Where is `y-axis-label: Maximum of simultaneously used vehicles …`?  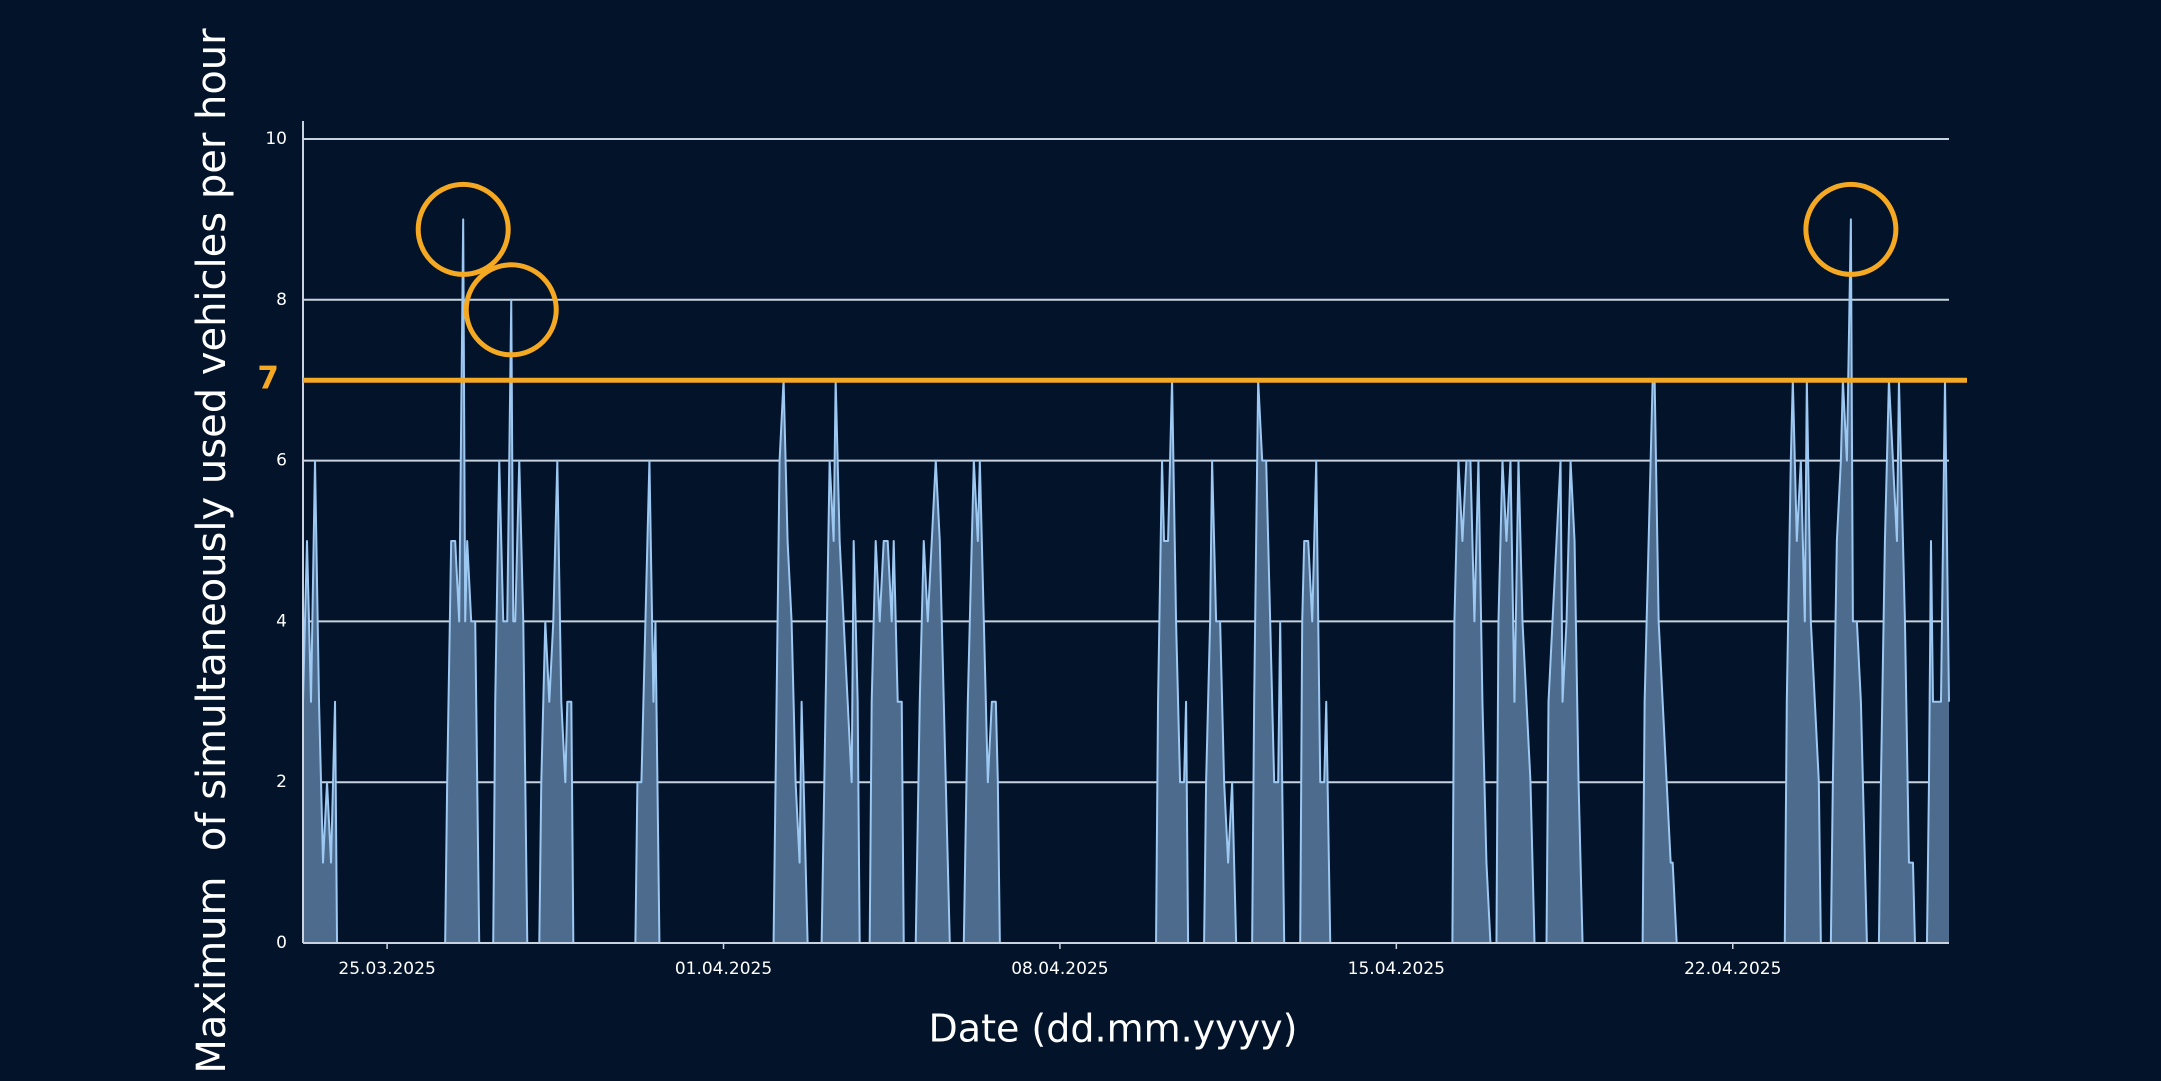
y-axis-label: Maximum of simultaneously used vehicles … is located at coordinates (212, 551).